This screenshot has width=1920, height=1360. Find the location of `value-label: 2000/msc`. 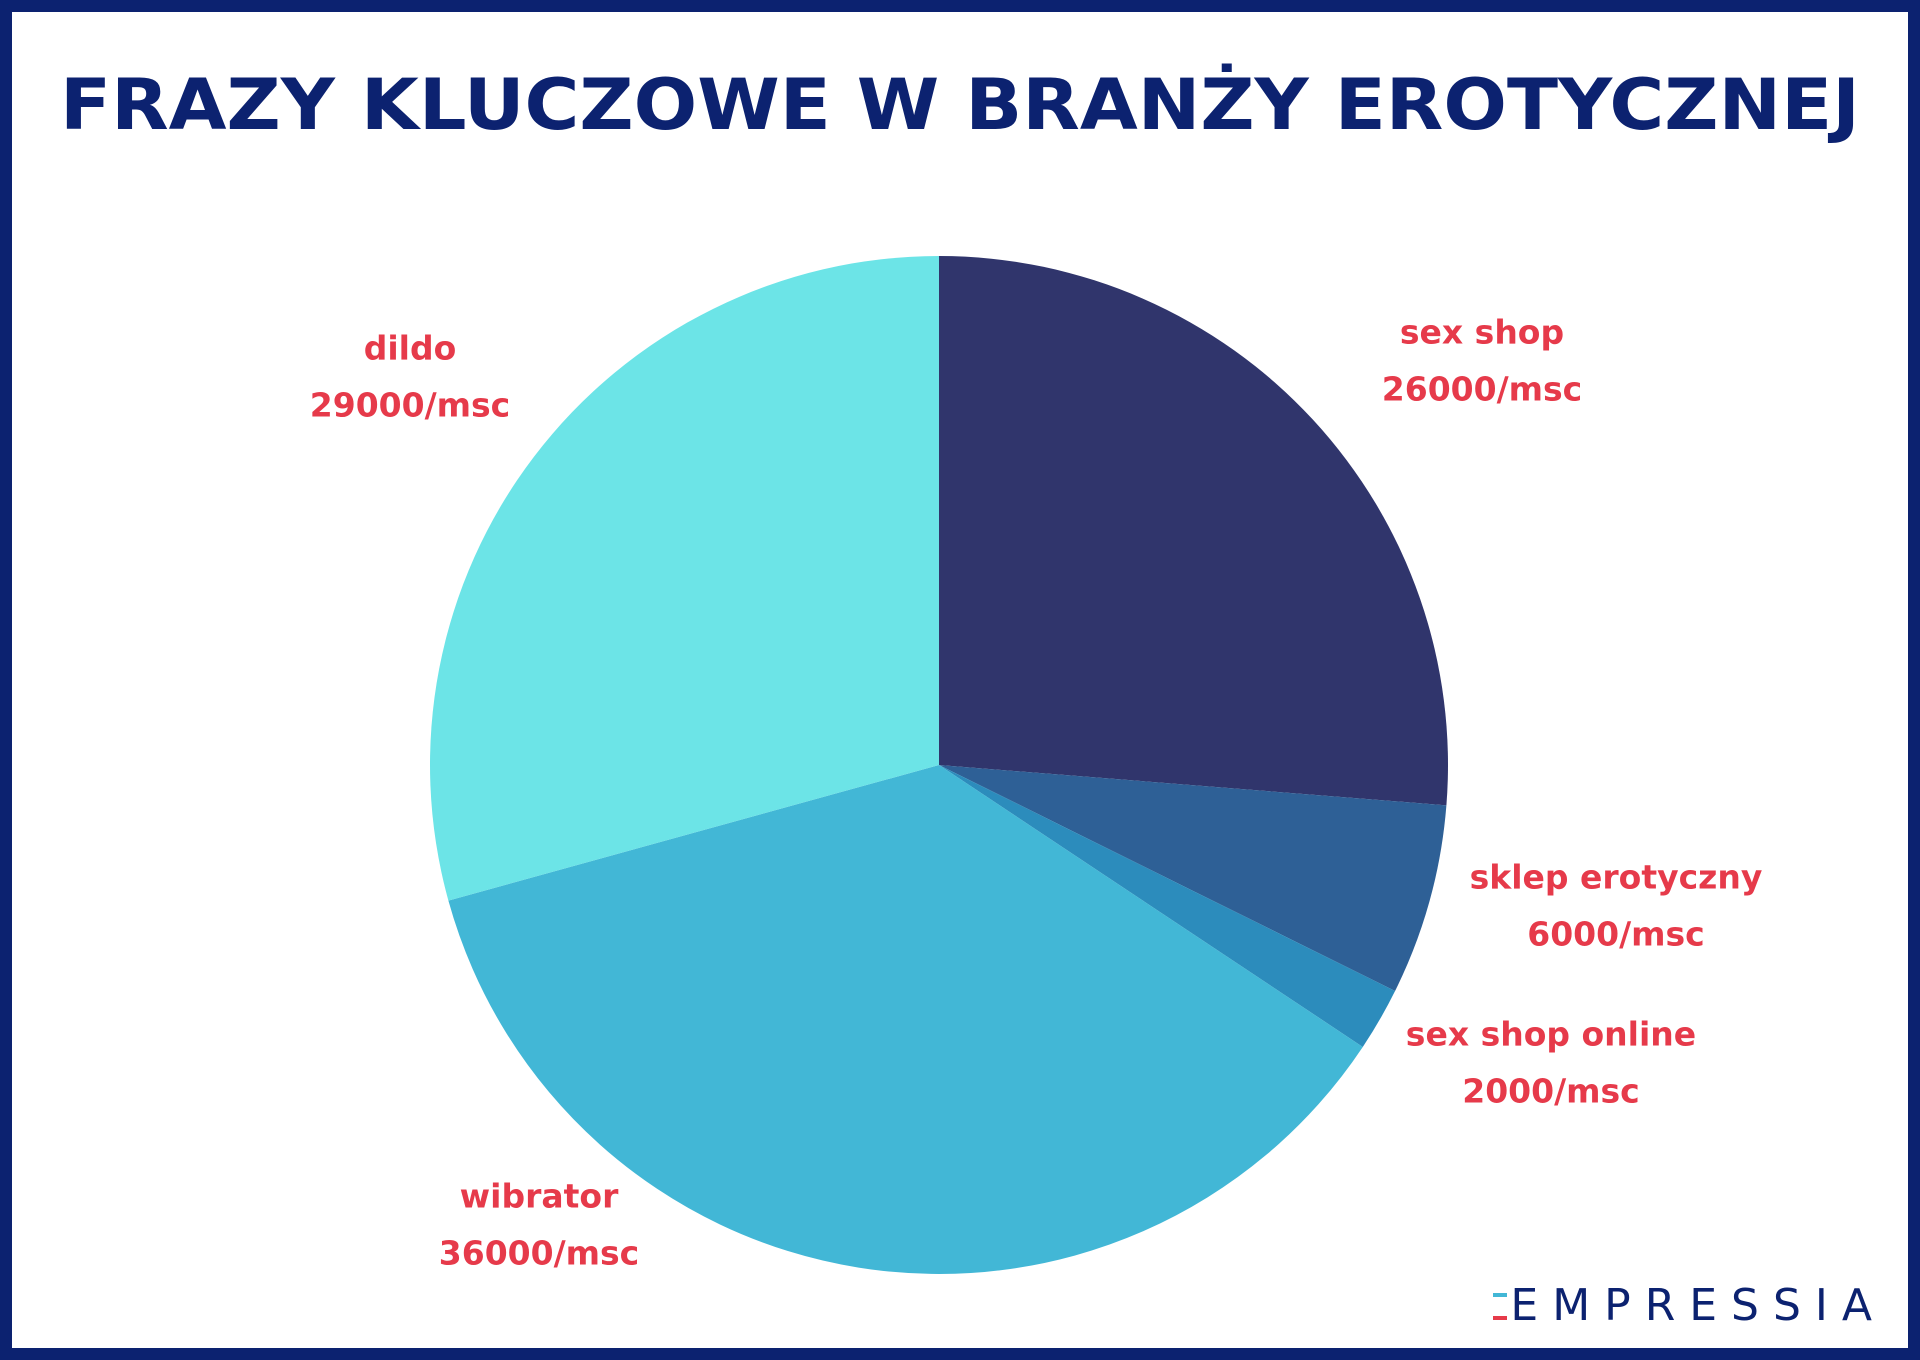

value-label: 2000/msc is located at coordinates (1551, 1091).